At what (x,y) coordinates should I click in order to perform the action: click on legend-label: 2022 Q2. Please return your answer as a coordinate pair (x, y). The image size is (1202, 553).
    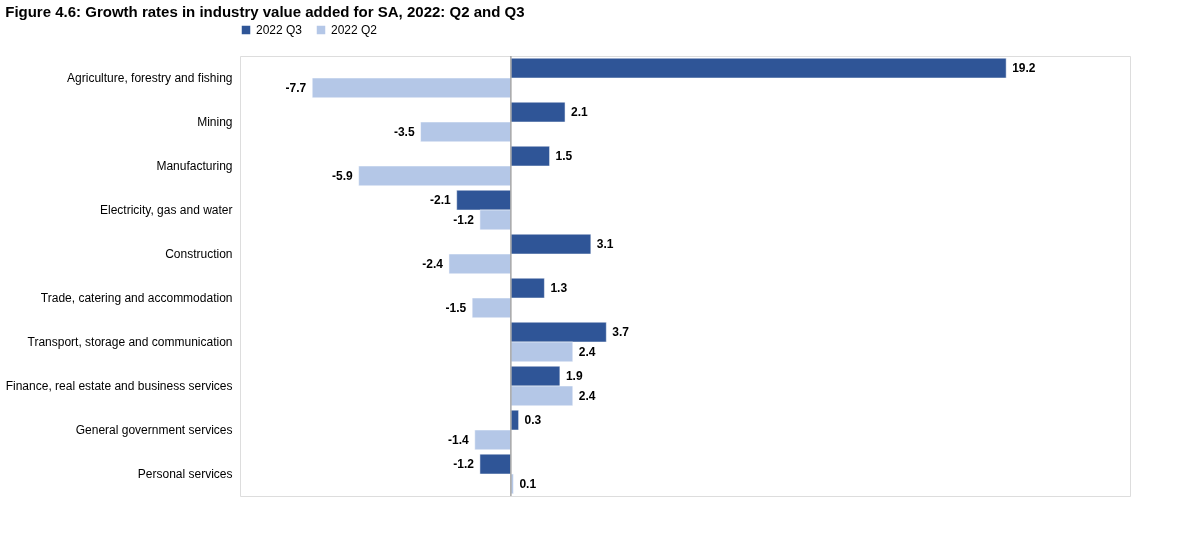
    Looking at the image, I should click on (354, 30).